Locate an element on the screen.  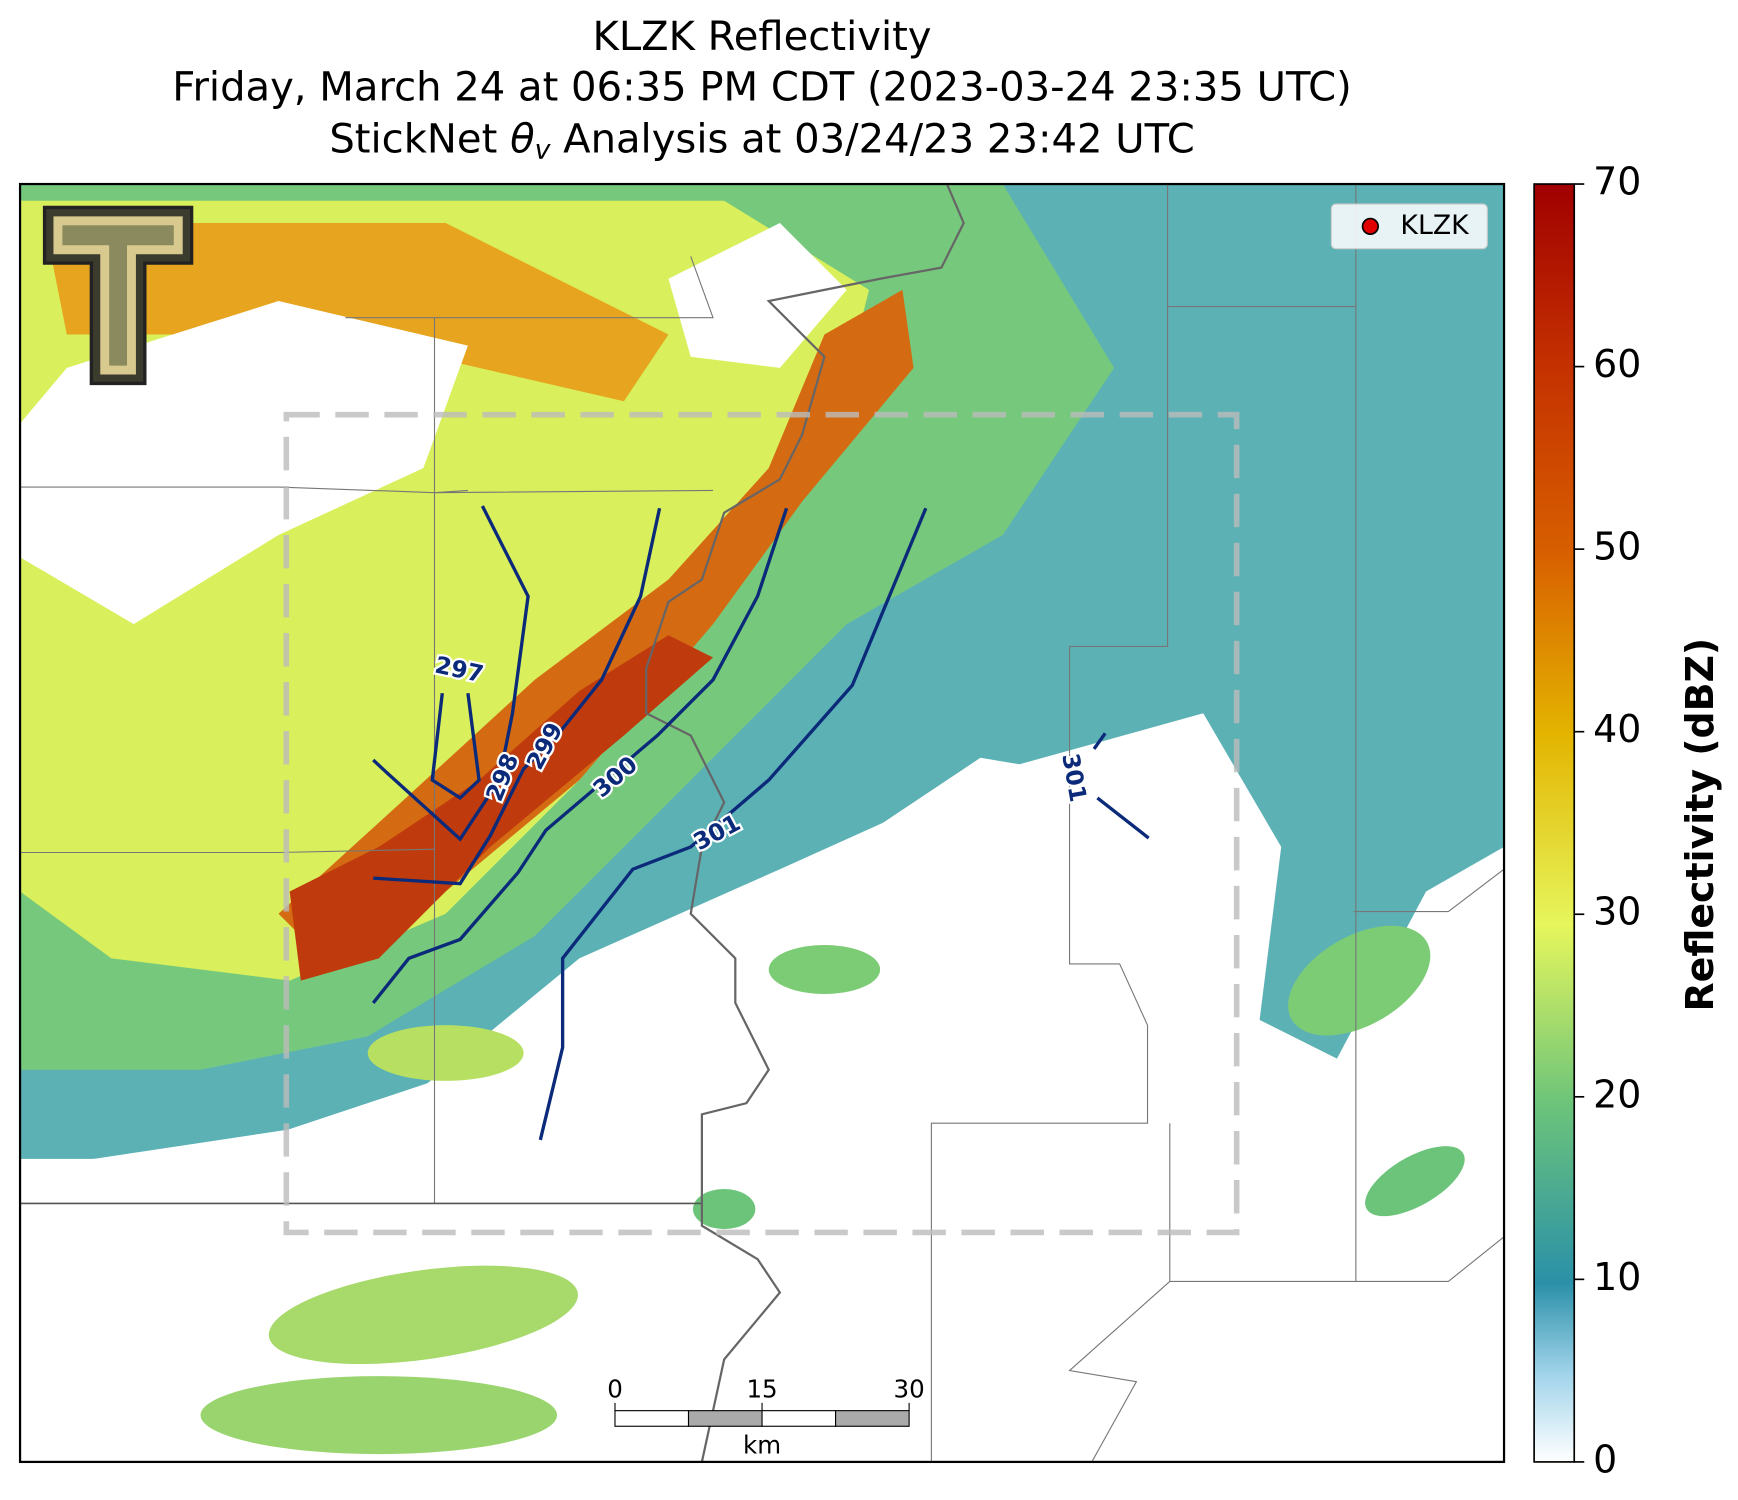
colorbar-tick-label: 20 is located at coordinates (1617, 1094).